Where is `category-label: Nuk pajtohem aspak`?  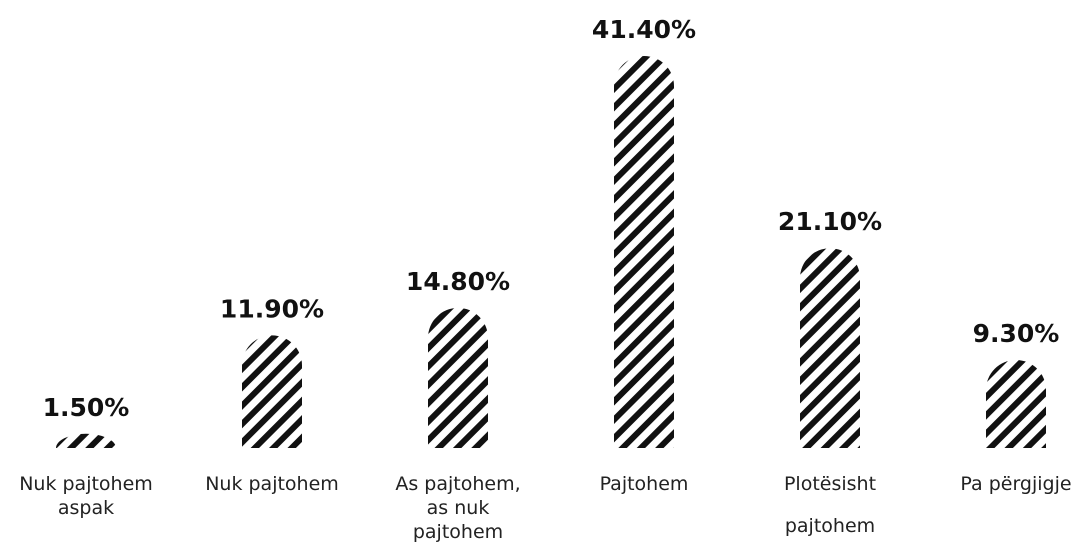 category-label: Nuk pajtohem aspak is located at coordinates (86, 496).